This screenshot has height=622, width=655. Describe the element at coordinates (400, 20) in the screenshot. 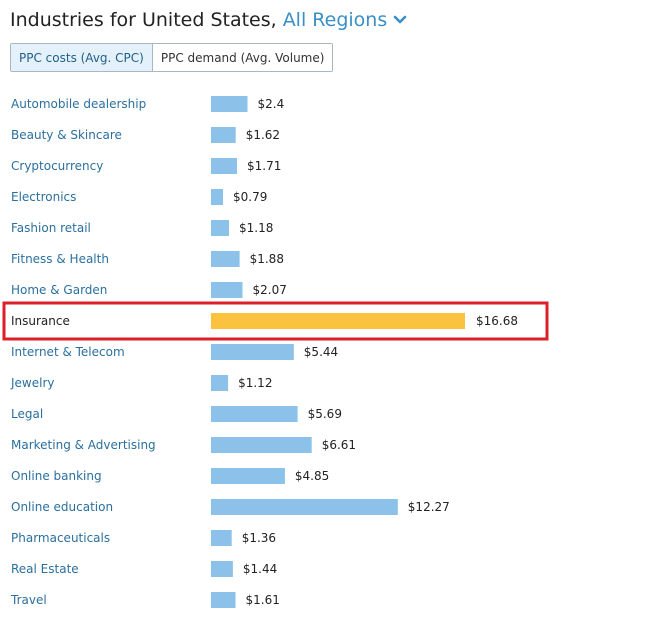

I see `chevron-down-icon` at that location.